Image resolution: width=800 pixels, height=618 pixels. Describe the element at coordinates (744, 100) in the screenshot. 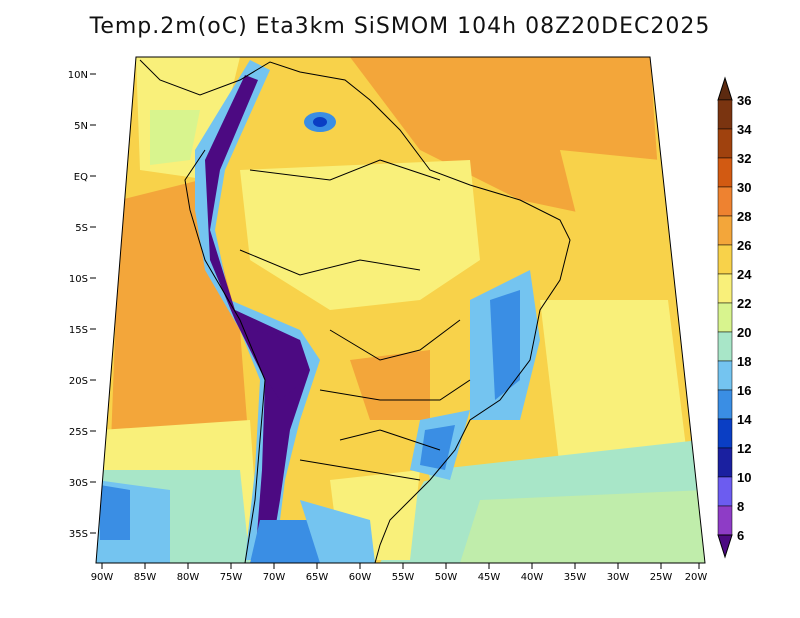

I see `colorbar-label: 36` at that location.